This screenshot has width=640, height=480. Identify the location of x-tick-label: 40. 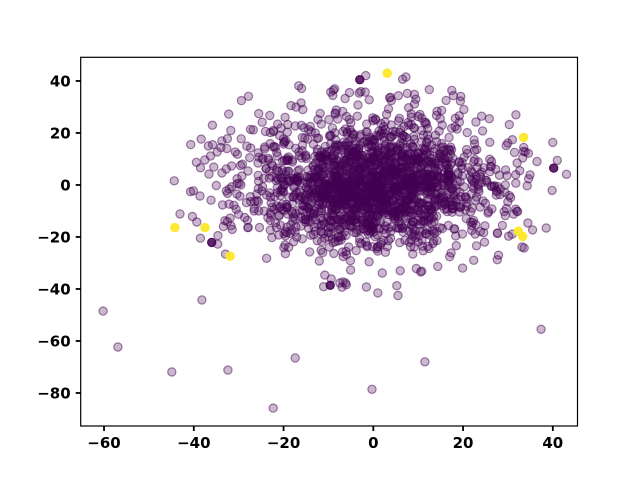
(552, 443).